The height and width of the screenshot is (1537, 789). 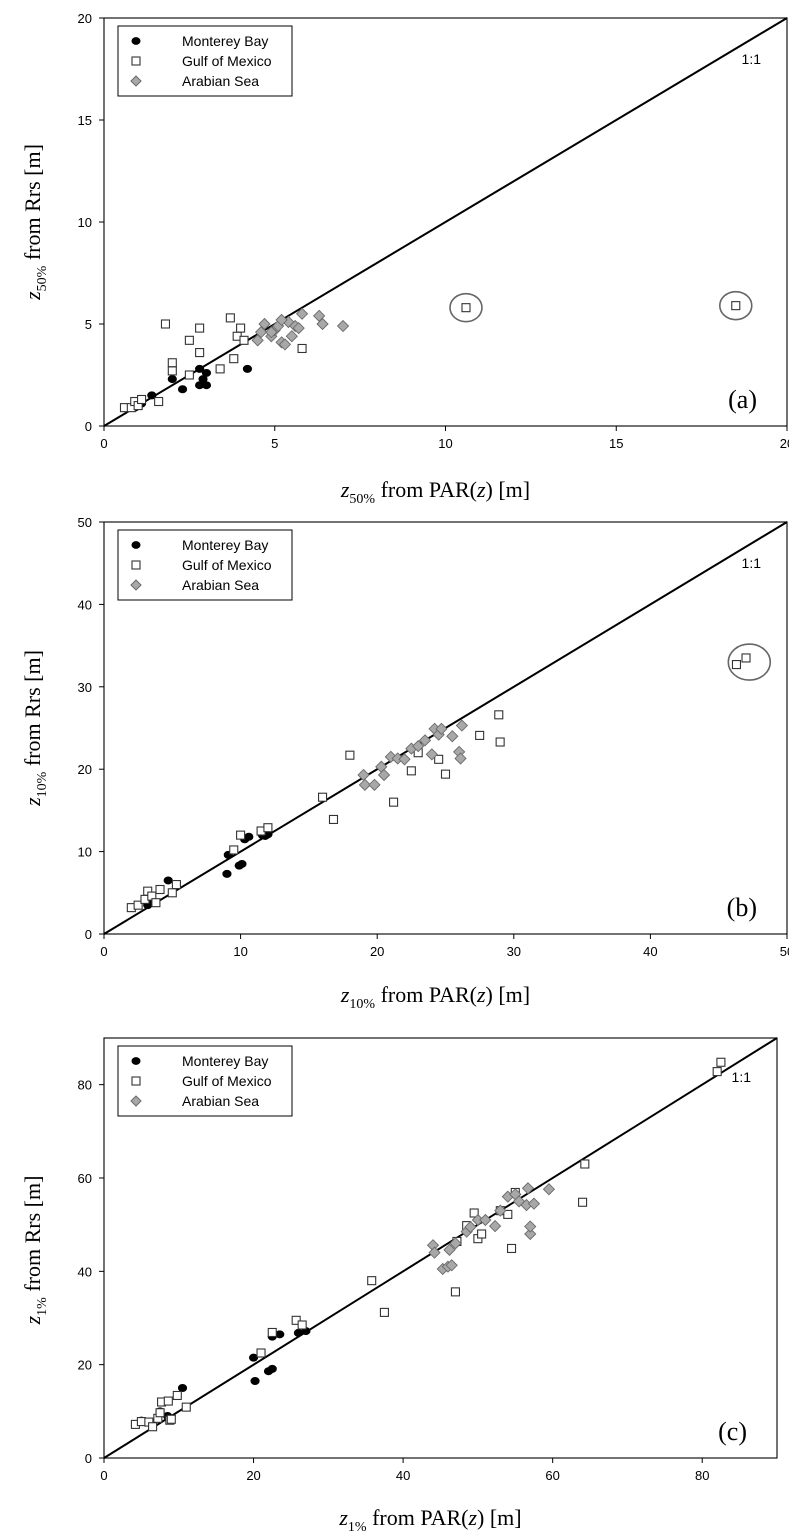 I want to click on x-tick-label: 50, so click(x=784, y=951).